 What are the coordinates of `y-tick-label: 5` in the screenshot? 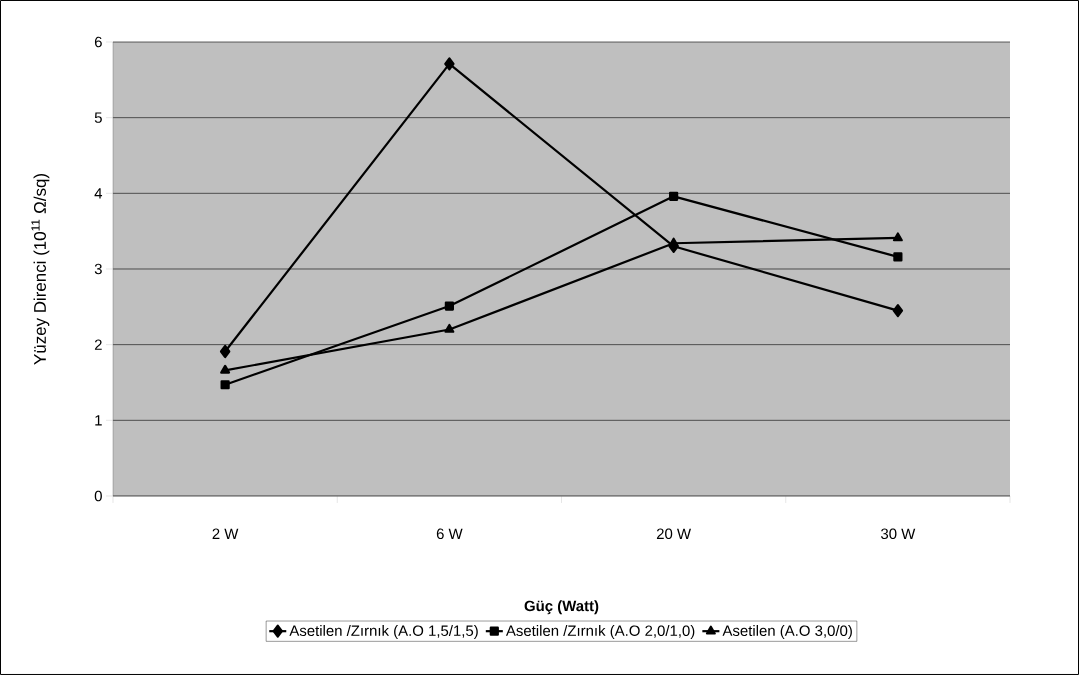 It's located at (98, 117).